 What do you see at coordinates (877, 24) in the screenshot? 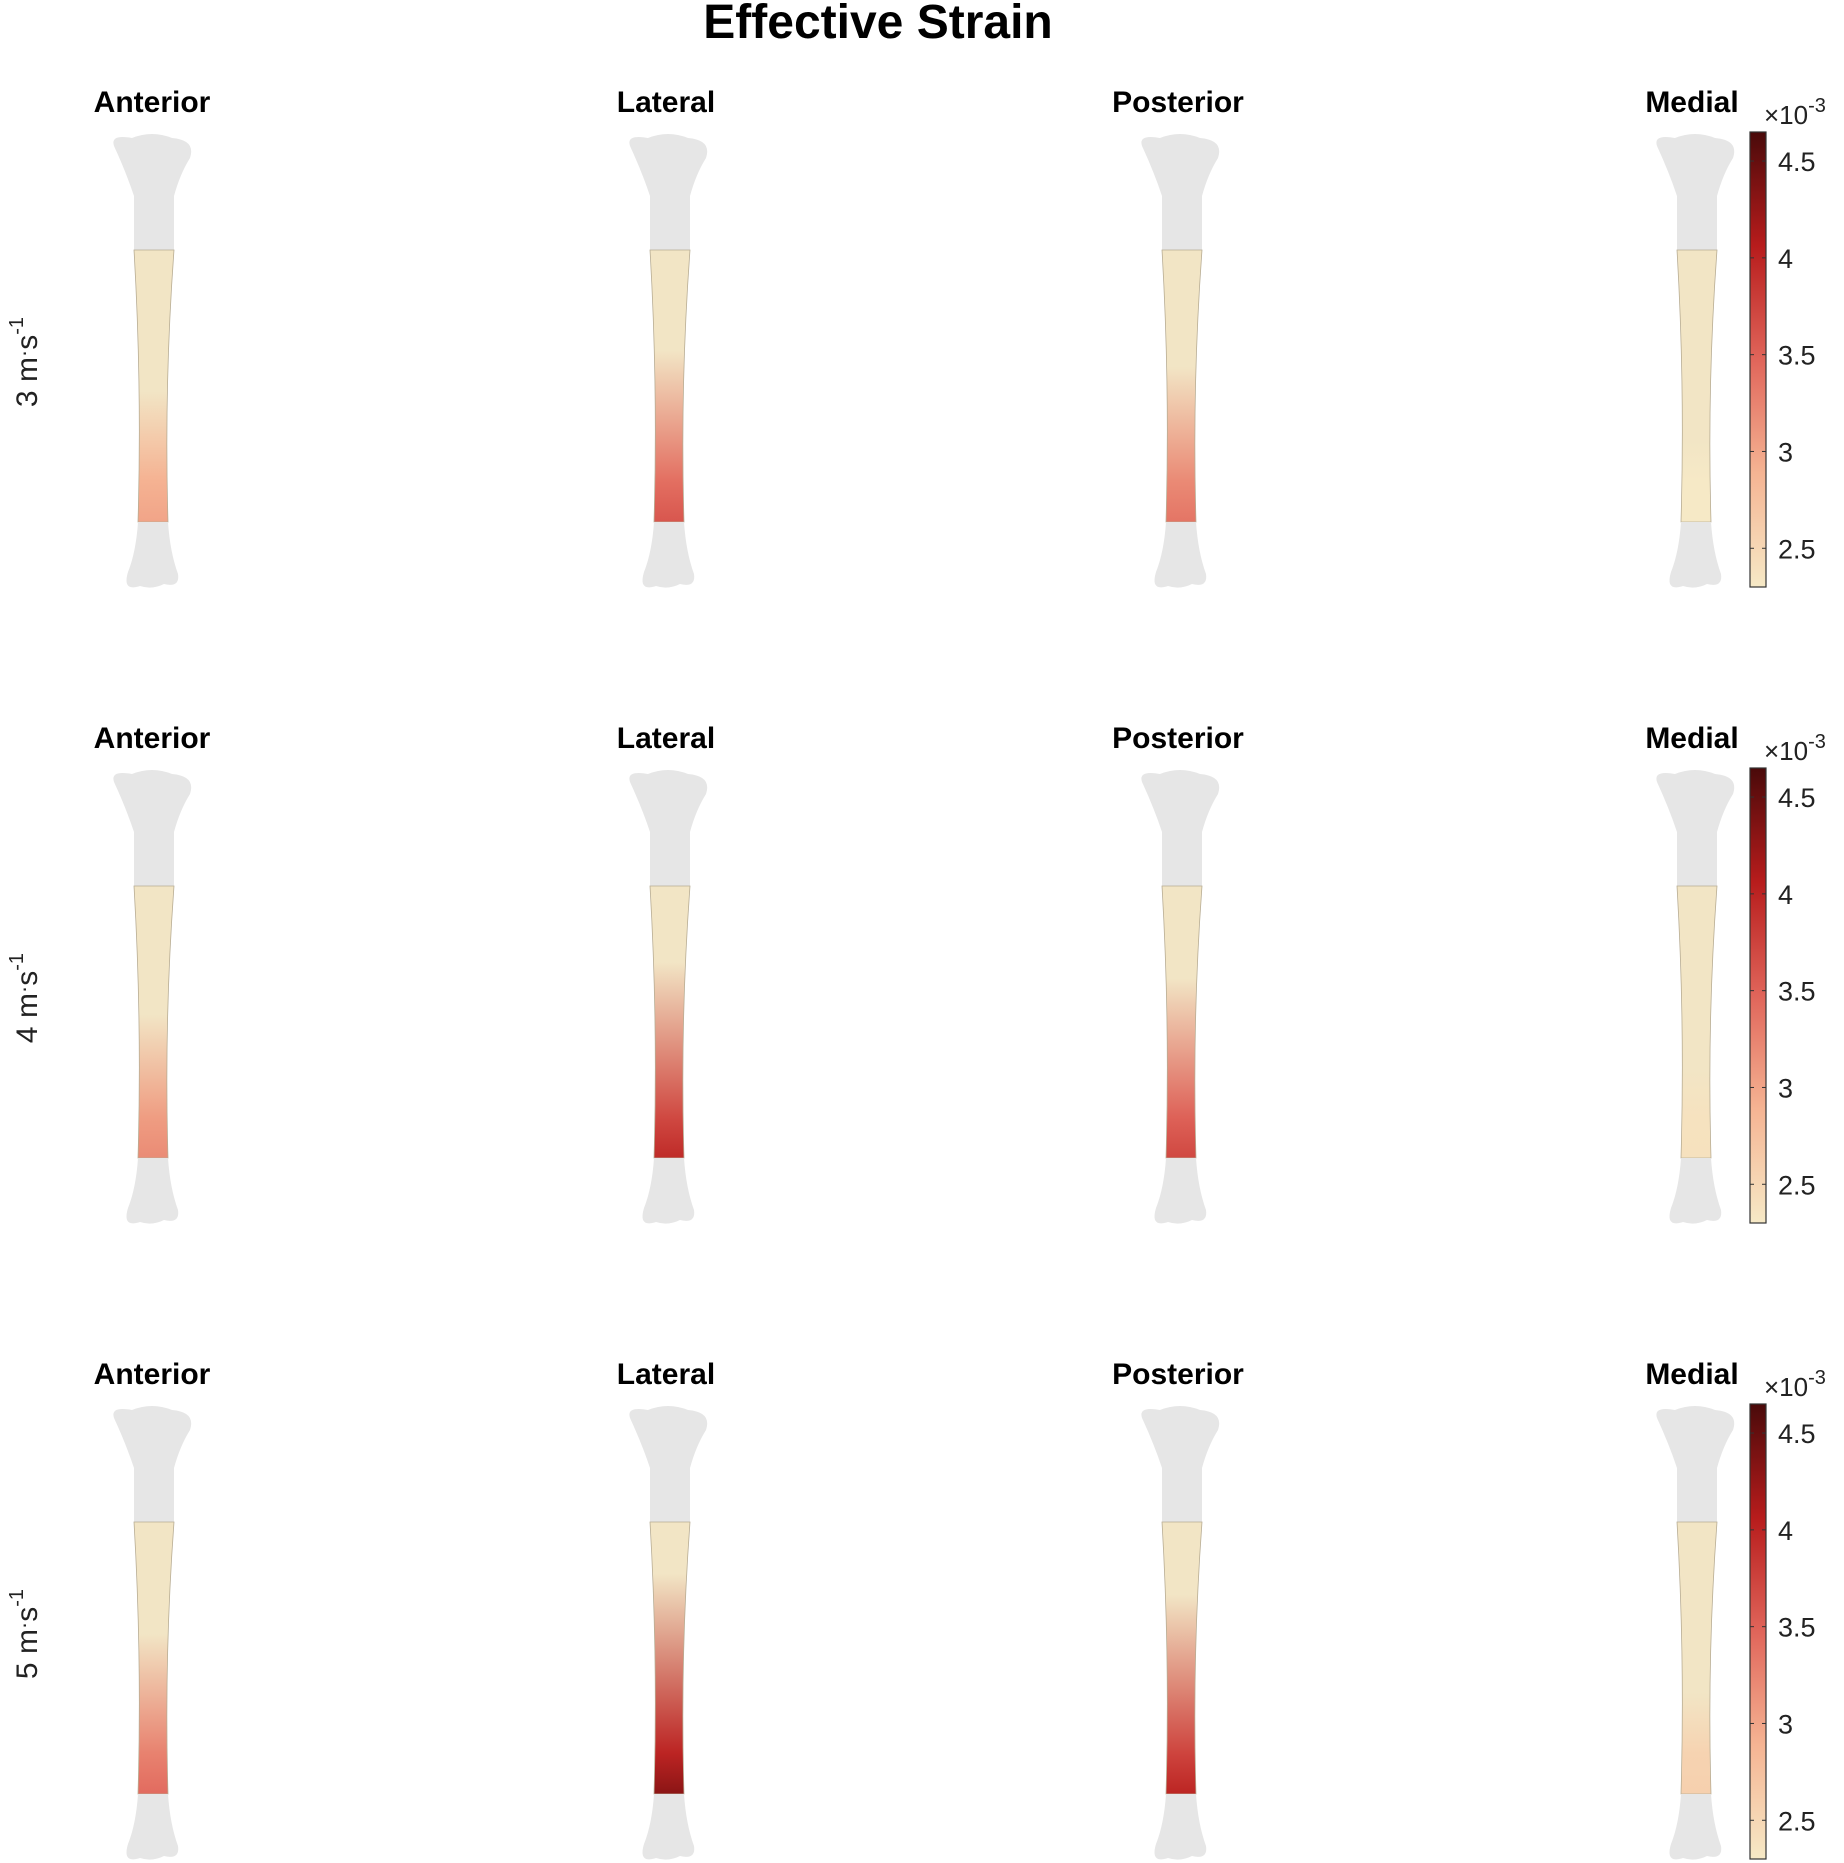
I see `figure-title: Effective Strain` at bounding box center [877, 24].